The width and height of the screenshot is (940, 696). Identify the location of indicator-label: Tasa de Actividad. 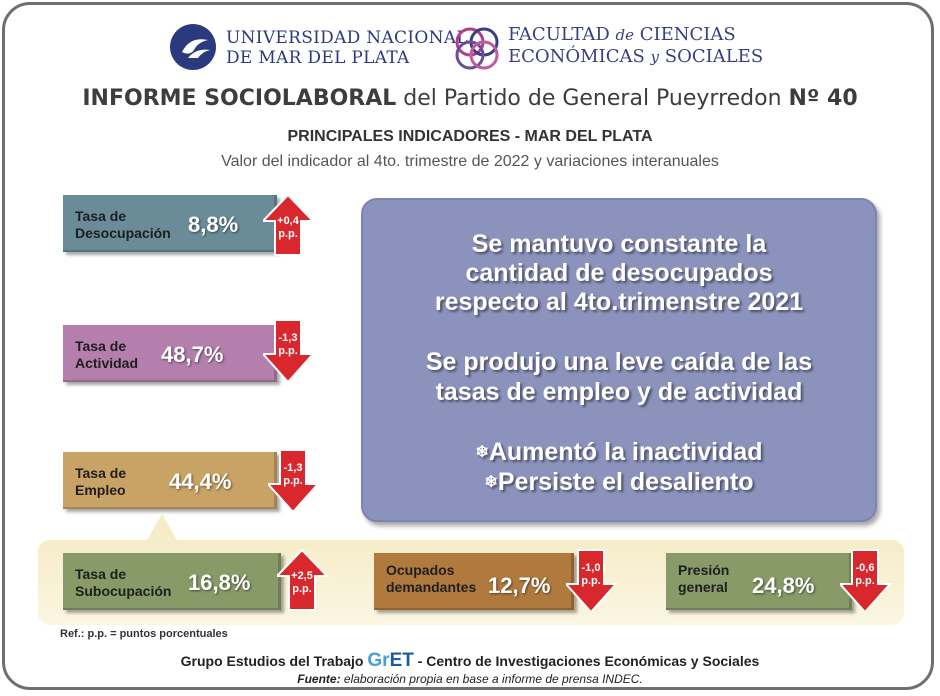
(107, 354).